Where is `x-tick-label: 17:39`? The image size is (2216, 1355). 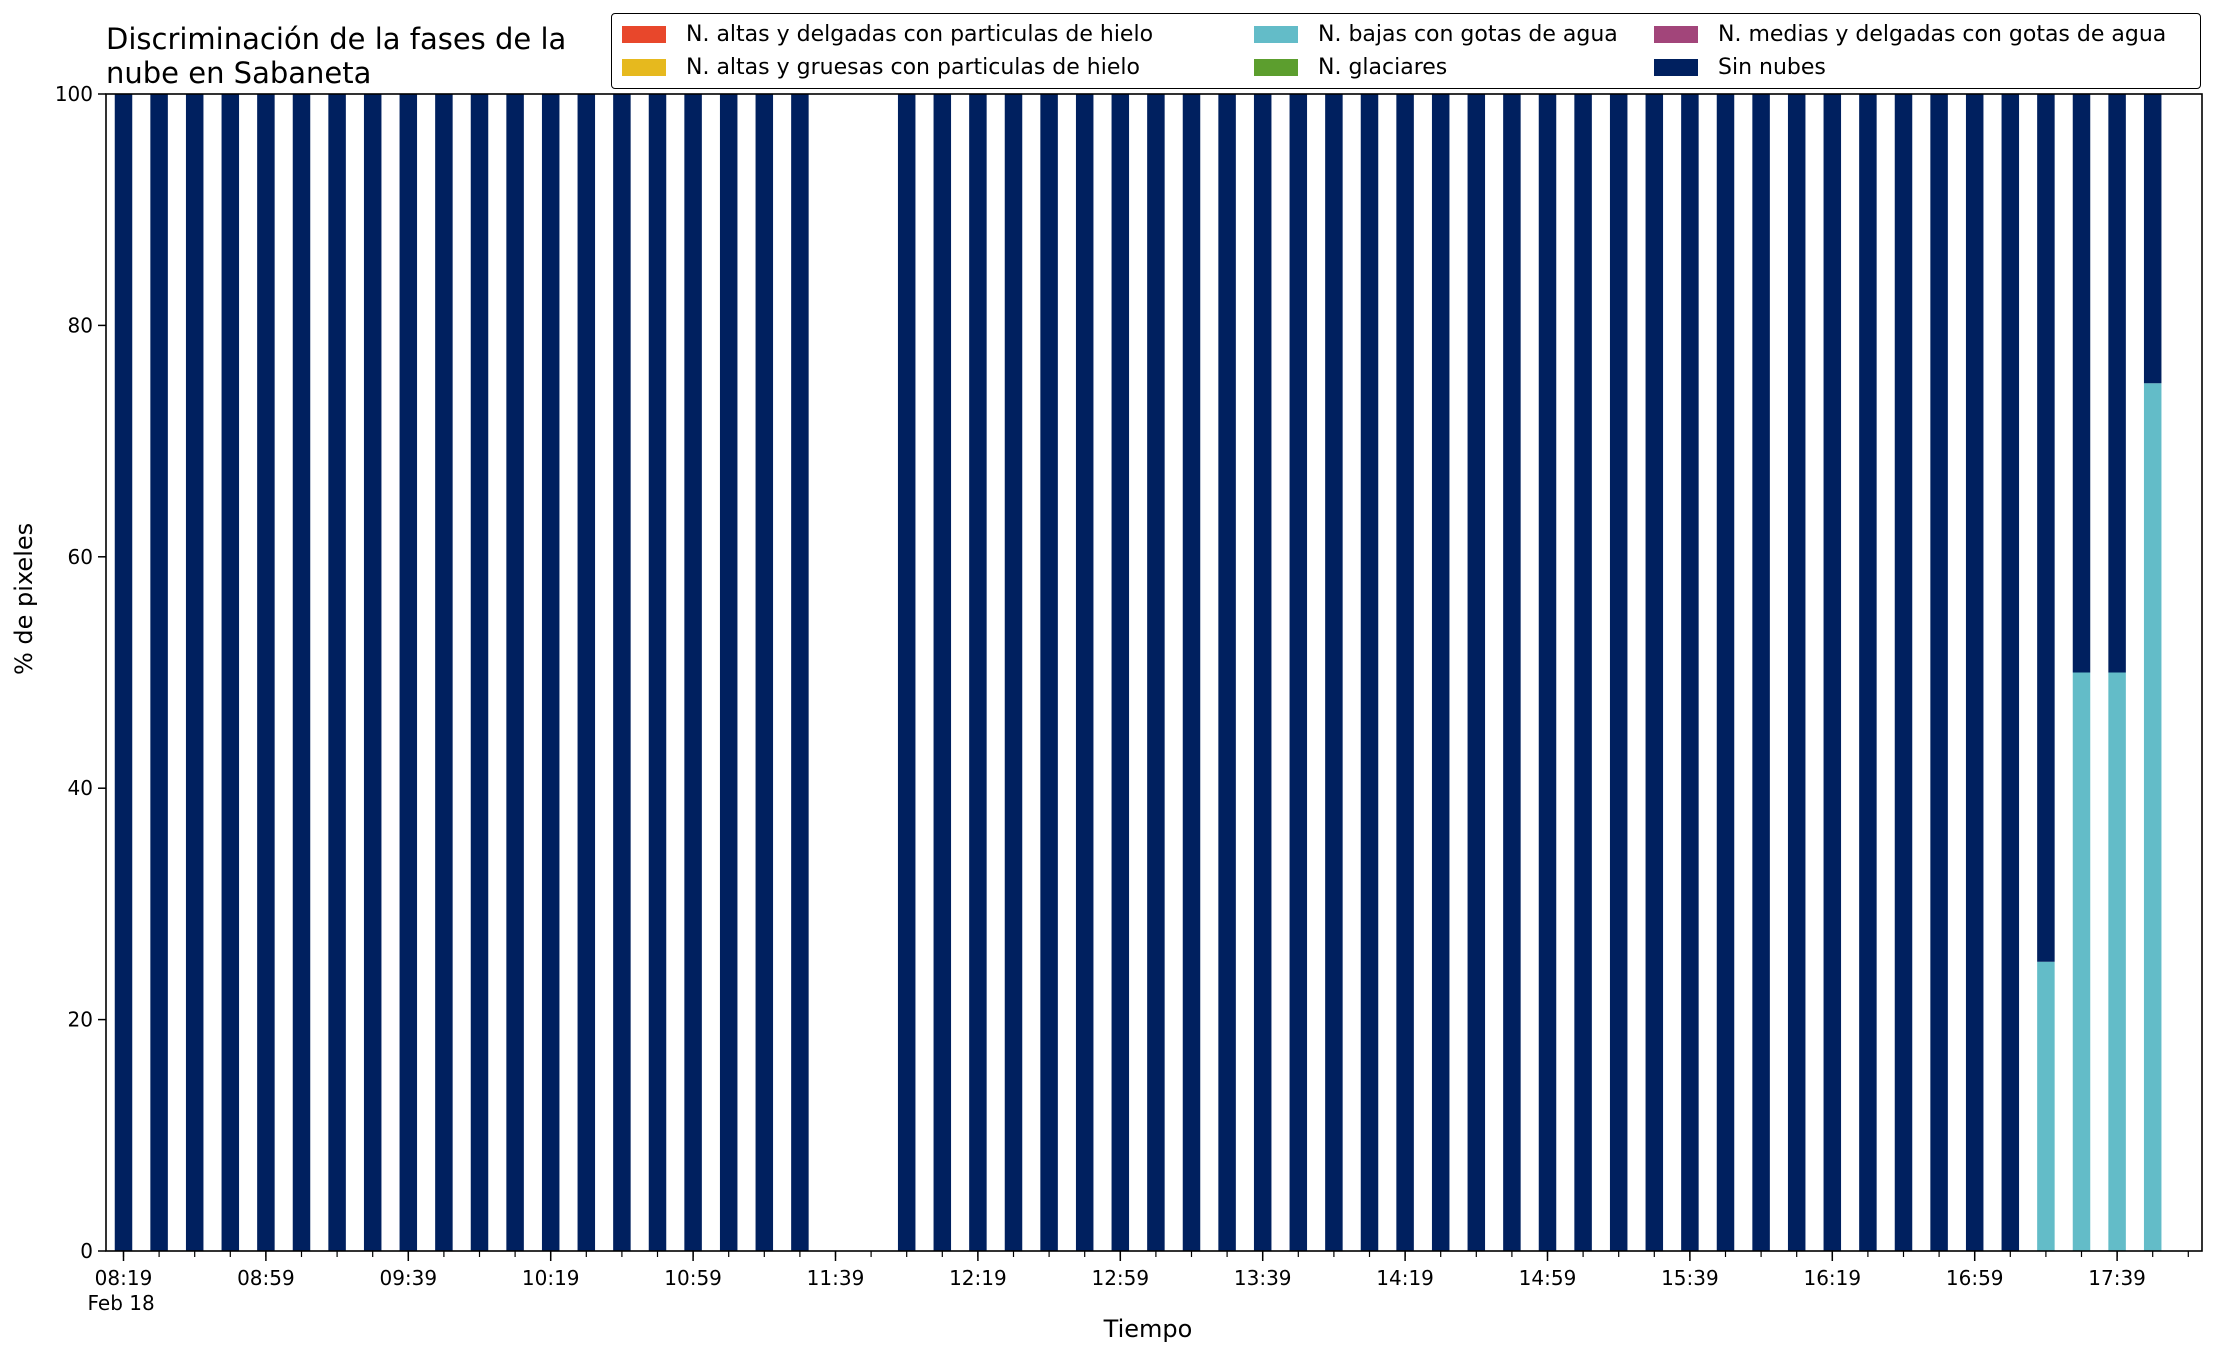 x-tick-label: 17:39 is located at coordinates (2117, 1278).